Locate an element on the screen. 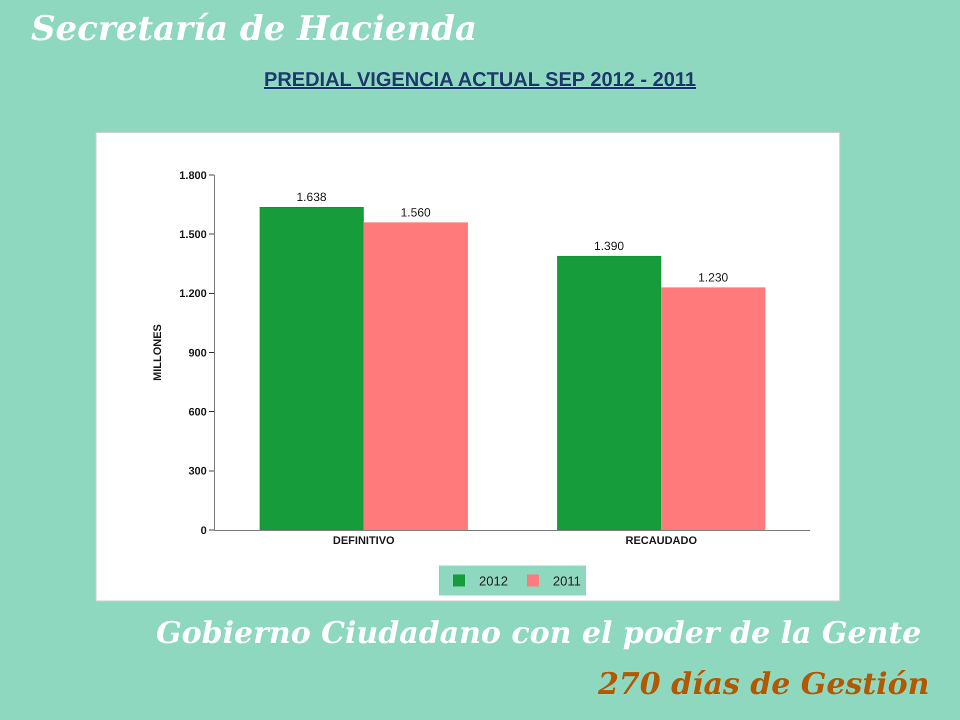 Image resolution: width=960 pixels, height=720 pixels. y-axis-title: MILLONES is located at coordinates (158, 352).